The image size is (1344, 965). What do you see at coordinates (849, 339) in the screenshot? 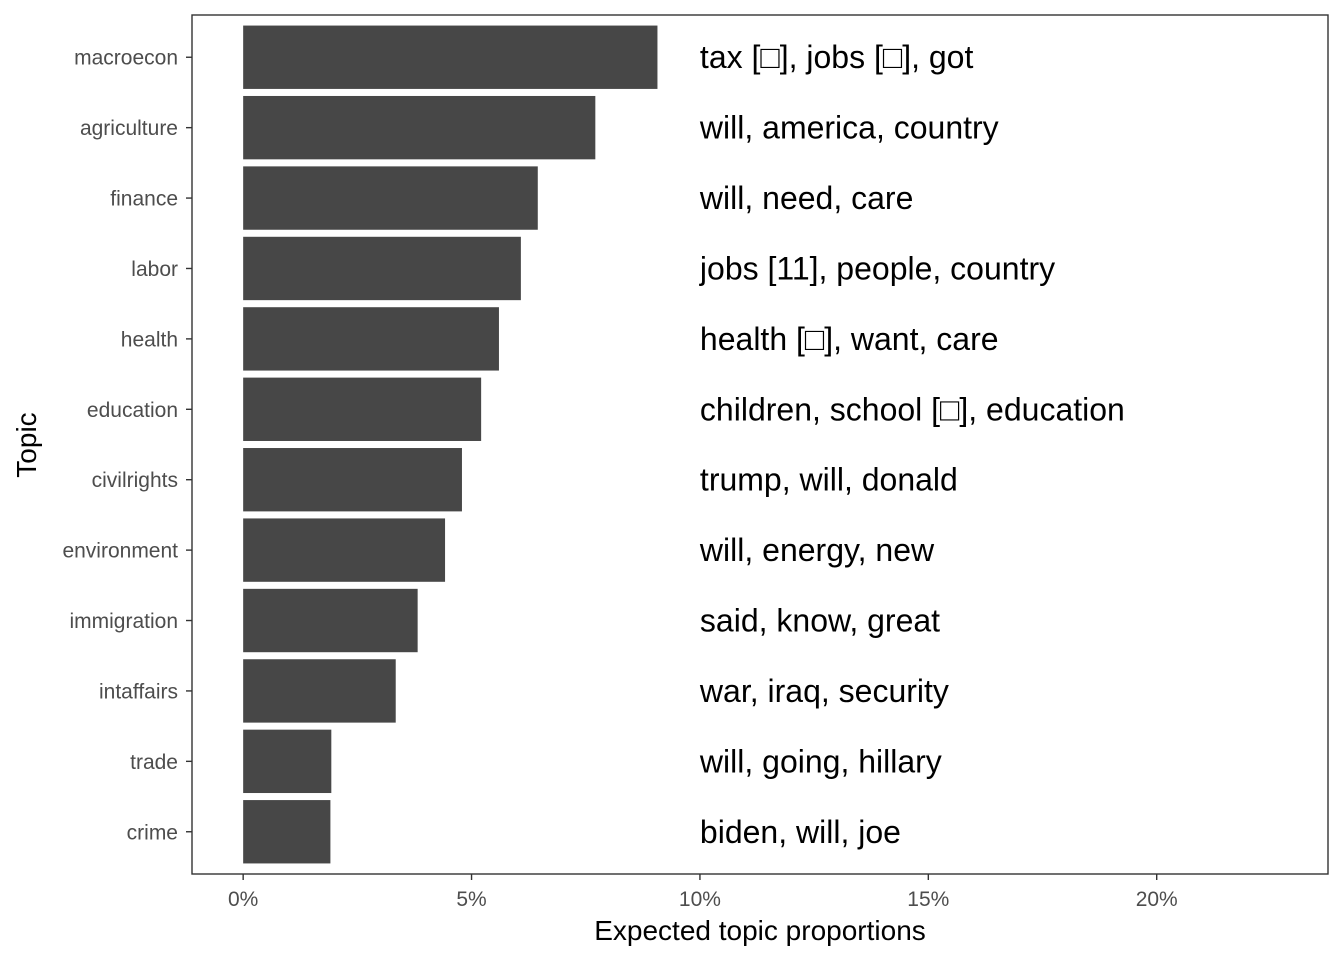
I see `bar-annotation-health: health [□], want, care` at bounding box center [849, 339].